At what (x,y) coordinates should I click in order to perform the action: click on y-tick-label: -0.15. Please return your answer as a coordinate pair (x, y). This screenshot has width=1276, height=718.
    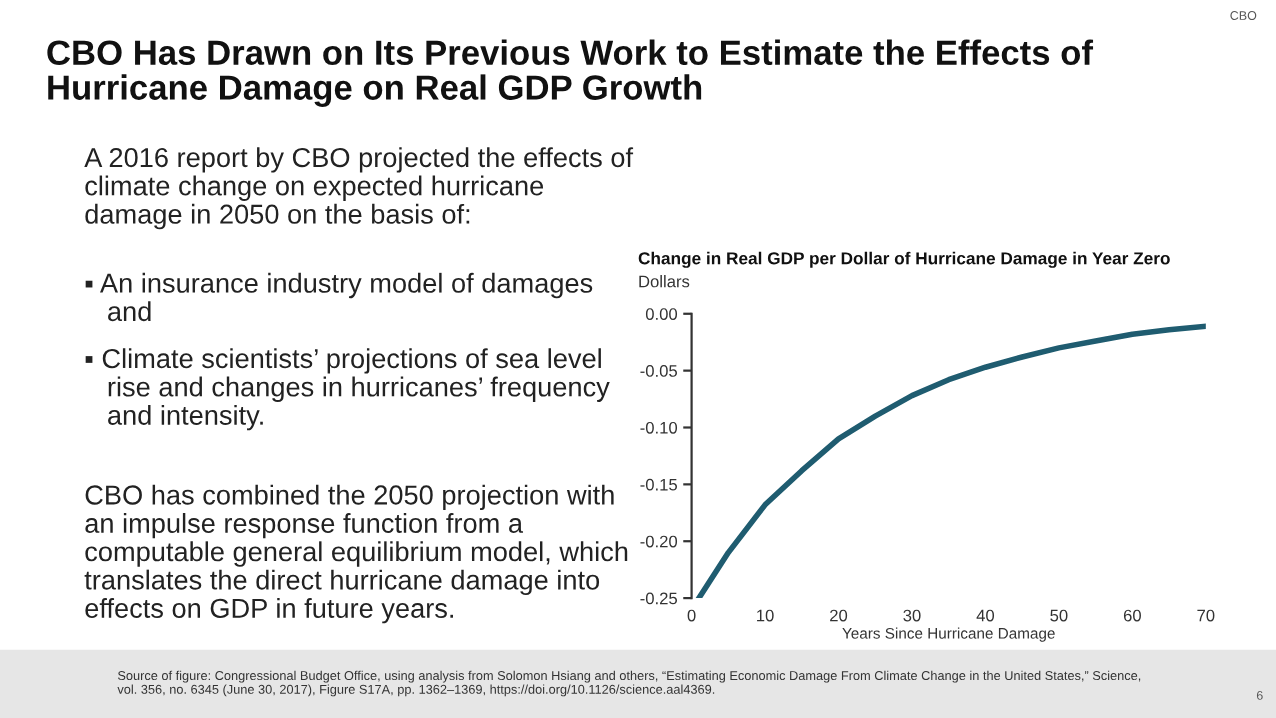
    Looking at the image, I should click on (659, 484).